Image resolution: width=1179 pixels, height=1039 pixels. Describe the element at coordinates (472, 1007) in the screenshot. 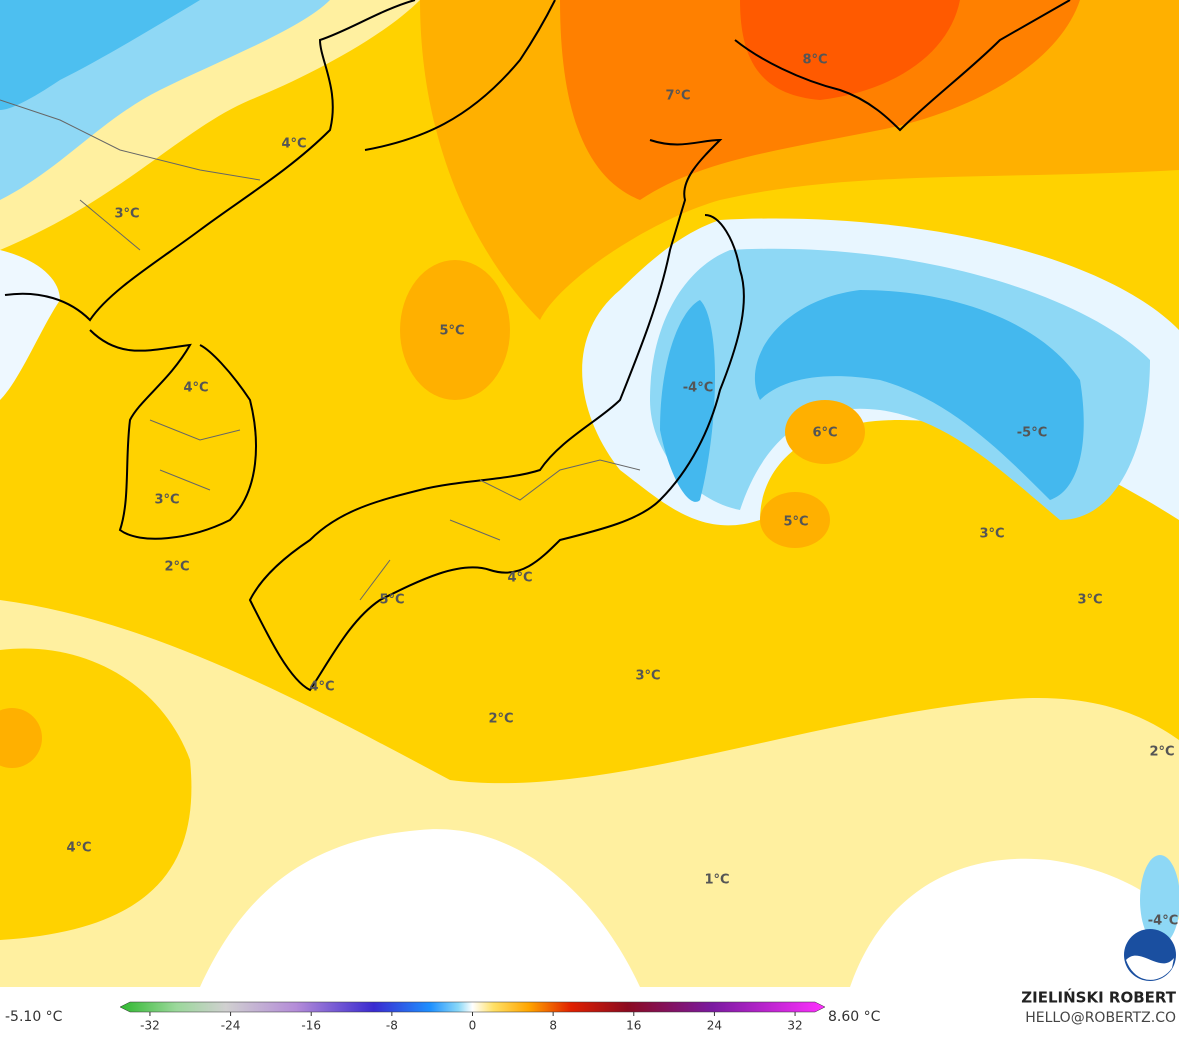

I see `colorbar` at that location.